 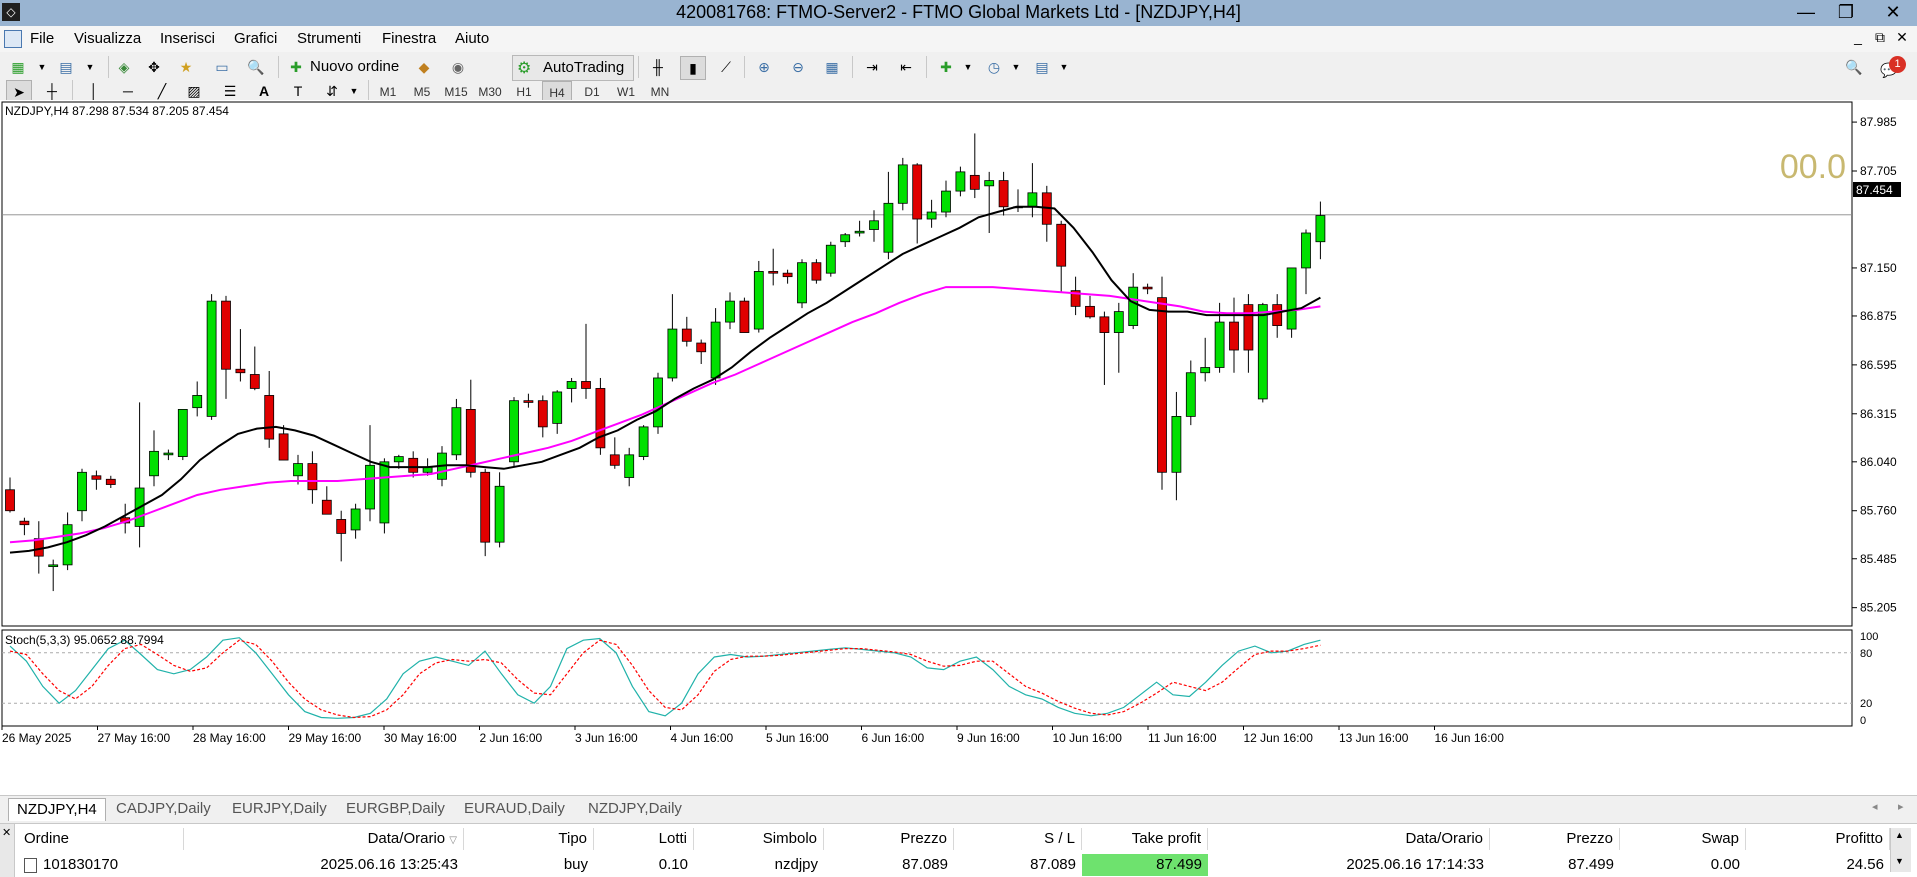 I want to click on arrows-icon: ⇵, so click(x=332, y=91).